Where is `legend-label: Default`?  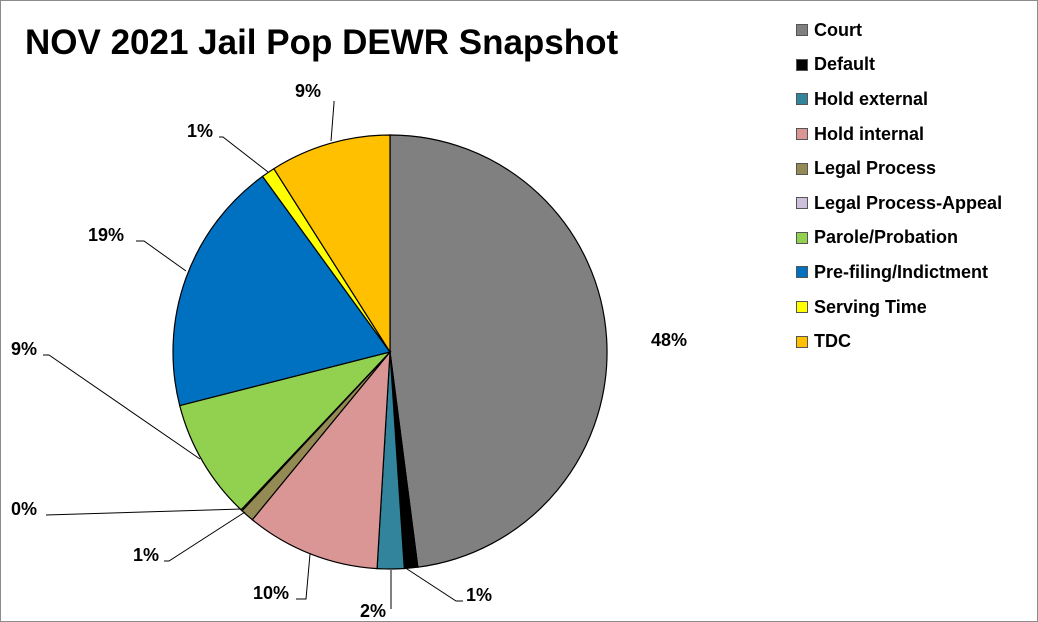 legend-label: Default is located at coordinates (845, 64).